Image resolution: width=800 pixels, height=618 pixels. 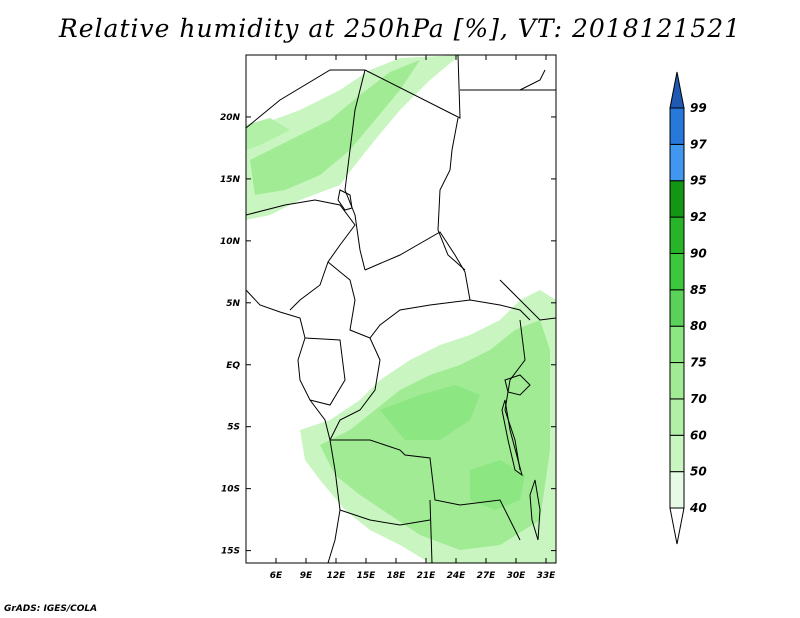 I want to click on border-cameroon, so click(x=429, y=300).